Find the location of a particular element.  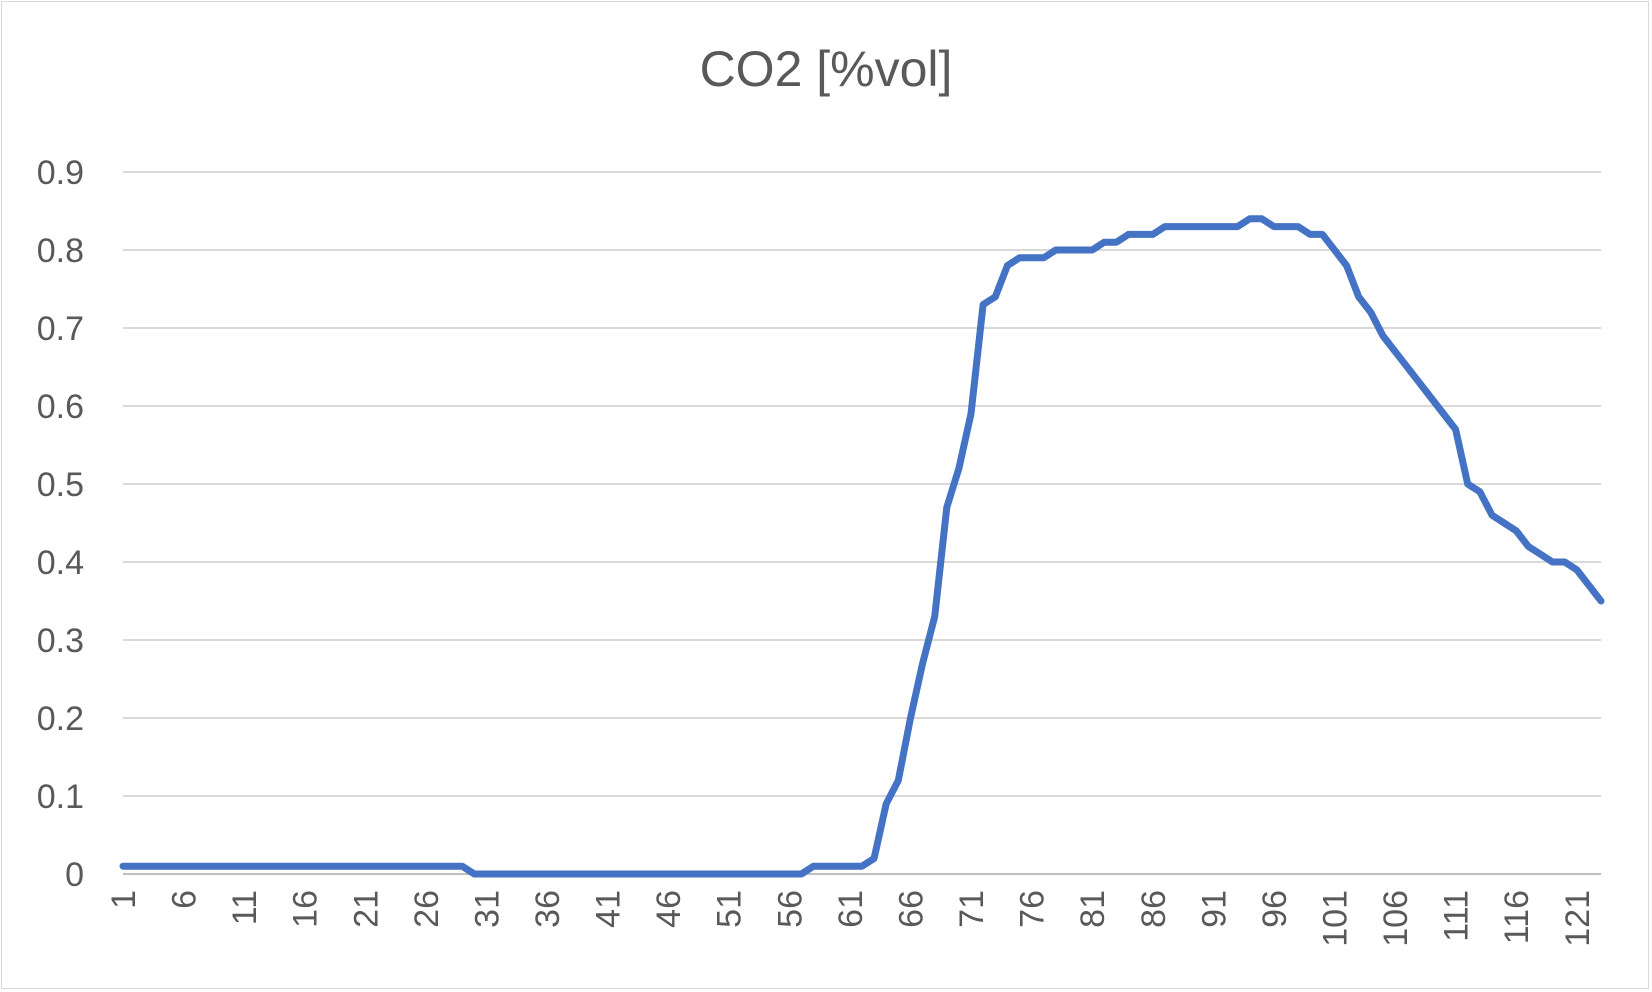

x-tick-label: 1 is located at coordinates (124, 899).